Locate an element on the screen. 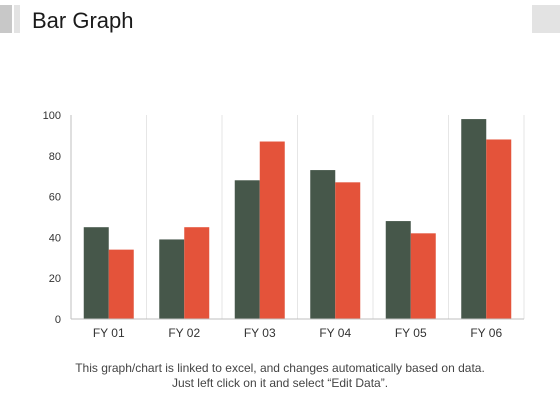 The width and height of the screenshot is (560, 420). x-tick-label: FY 01 is located at coordinates (109, 333).